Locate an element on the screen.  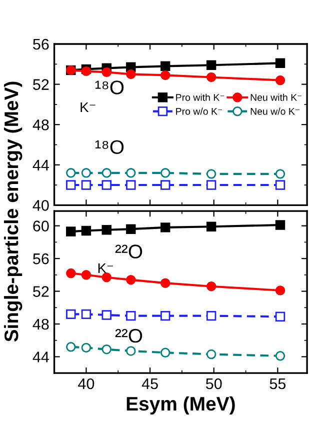
legend-label: Pro w/o K⁻ is located at coordinates (199, 111).